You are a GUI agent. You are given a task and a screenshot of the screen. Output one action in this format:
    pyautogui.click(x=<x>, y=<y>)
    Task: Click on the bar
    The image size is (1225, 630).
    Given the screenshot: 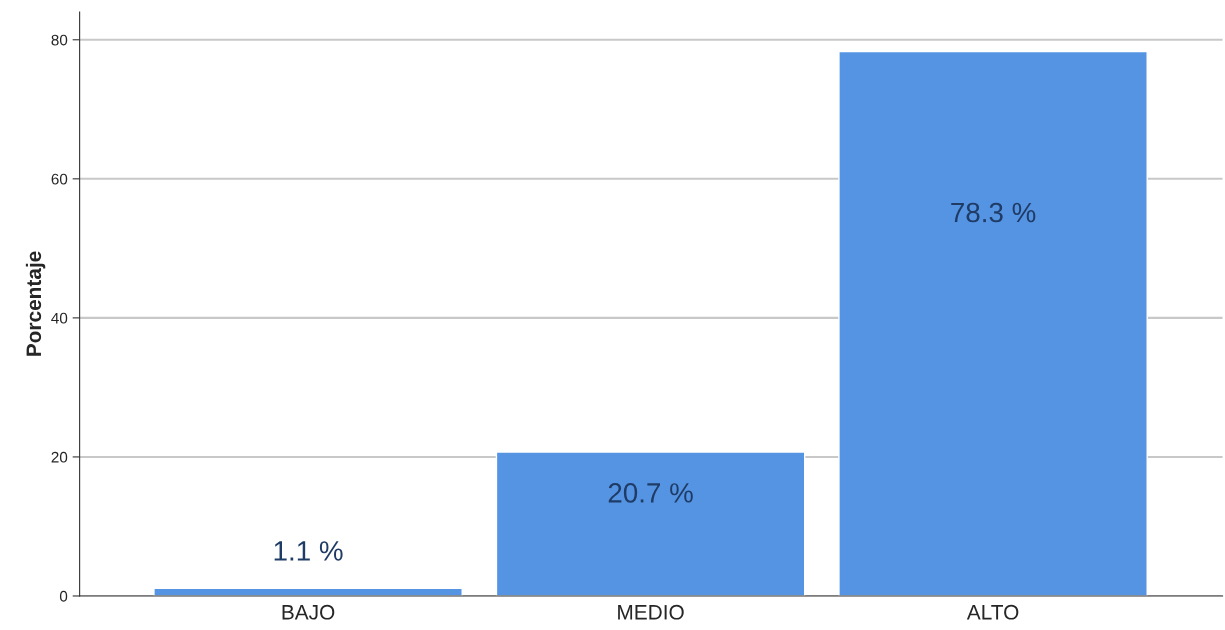 What is the action you would take?
    pyautogui.click(x=650, y=523)
    